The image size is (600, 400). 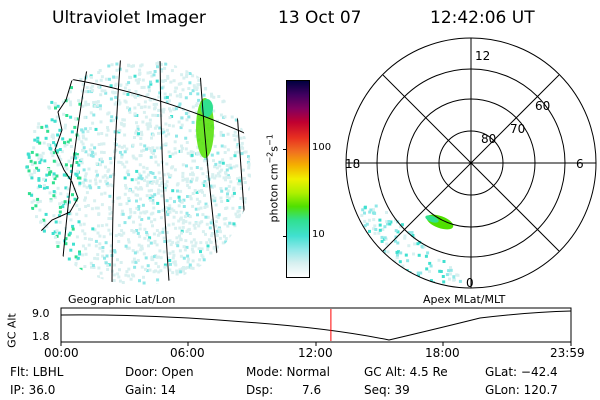 What do you see at coordinates (296, 179) in the screenshot?
I see `colorbar` at bounding box center [296, 179].